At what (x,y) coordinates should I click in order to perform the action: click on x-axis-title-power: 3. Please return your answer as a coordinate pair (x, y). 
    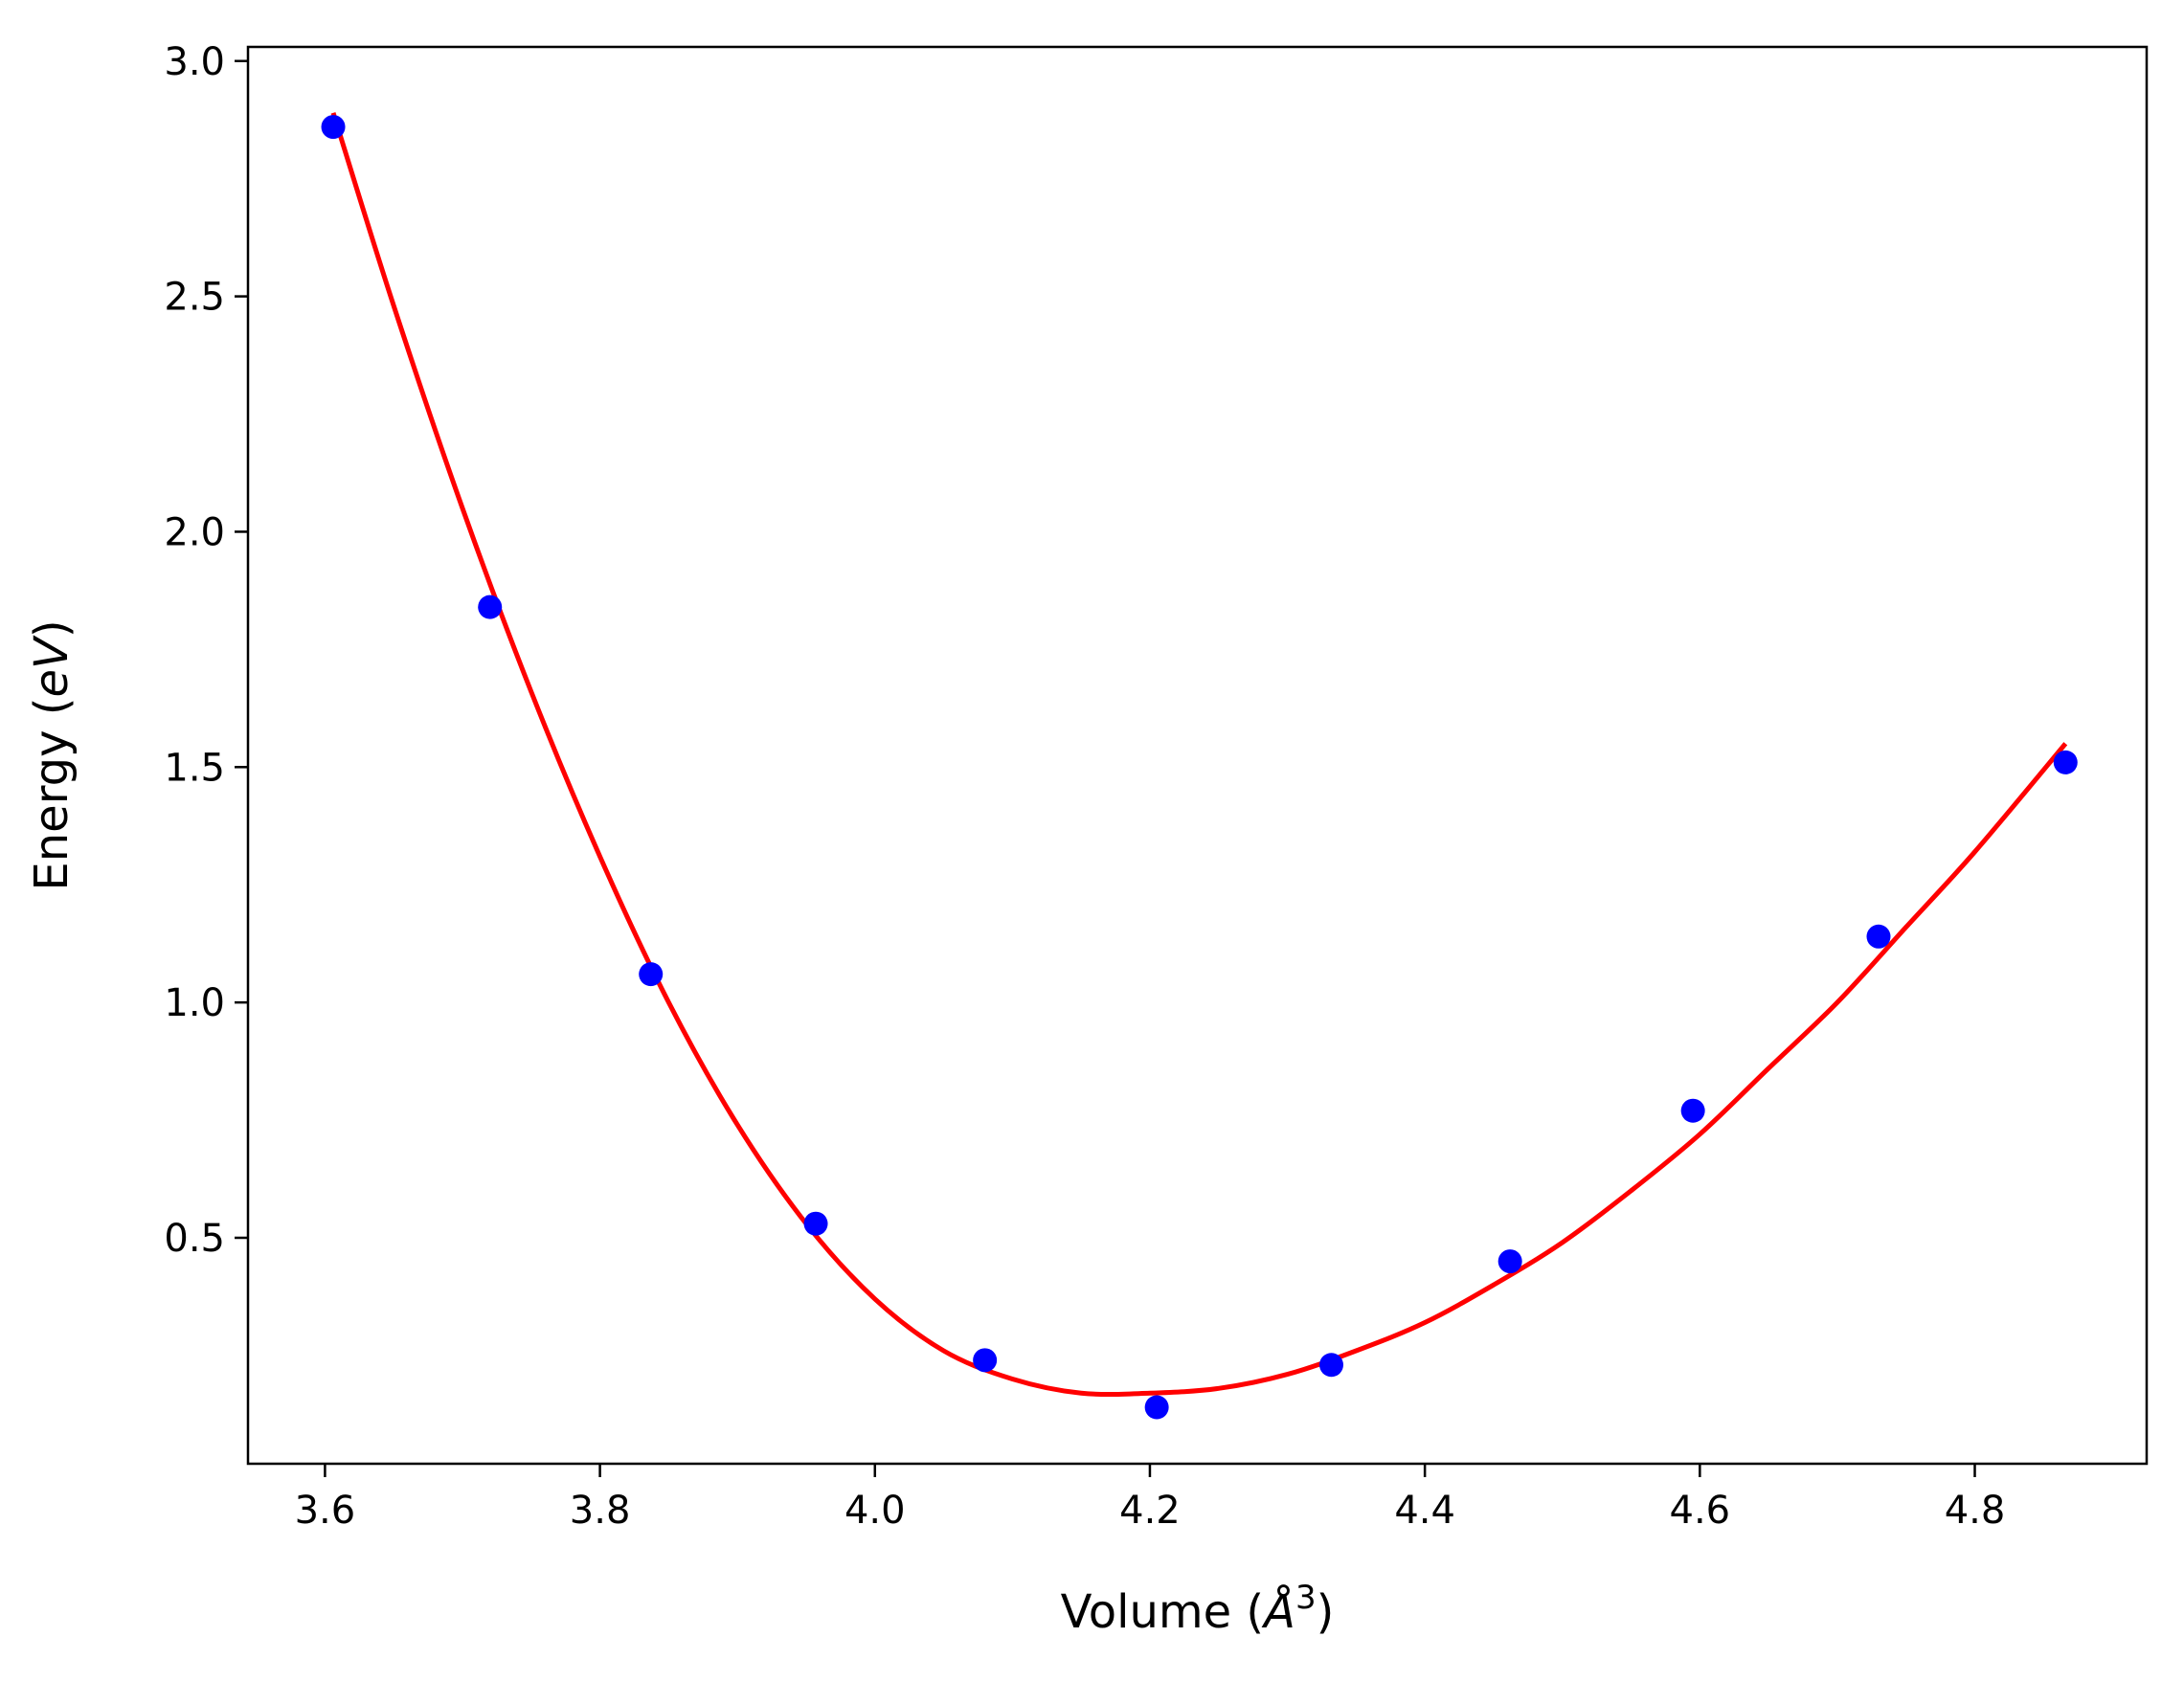
    Looking at the image, I should click on (1306, 1598).